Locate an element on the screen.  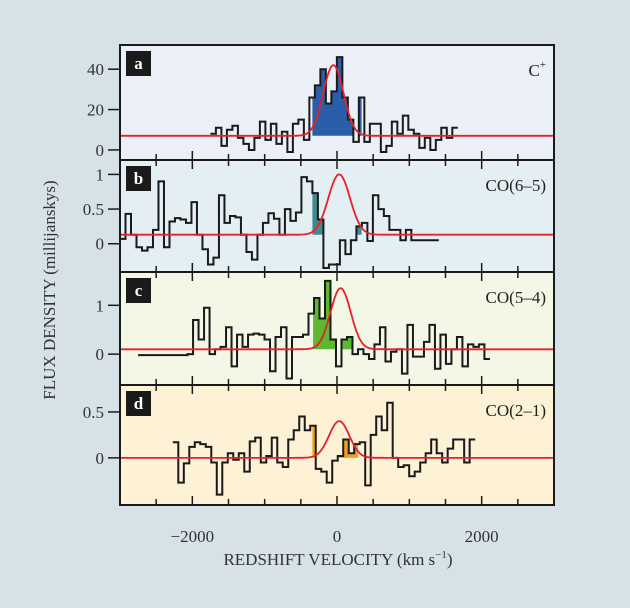
species-label: C+ is located at coordinates (537, 69).